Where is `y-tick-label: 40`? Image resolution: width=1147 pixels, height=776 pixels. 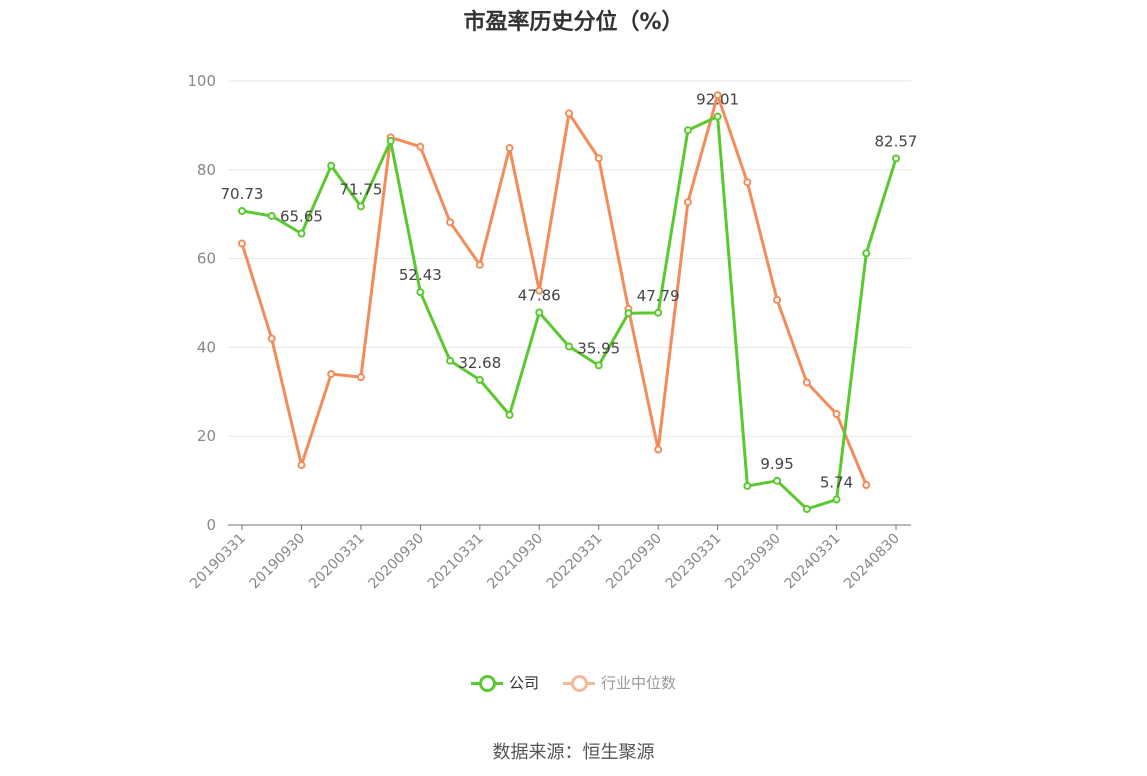 y-tick-label: 40 is located at coordinates (206, 347).